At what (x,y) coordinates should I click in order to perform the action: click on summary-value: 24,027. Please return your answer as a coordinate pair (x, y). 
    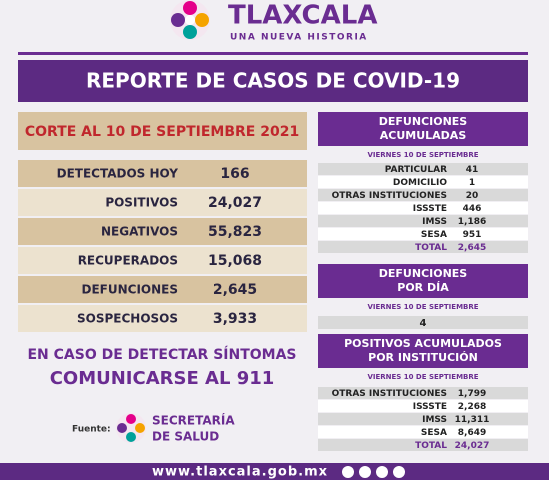
    Looking at the image, I should click on (235, 203).